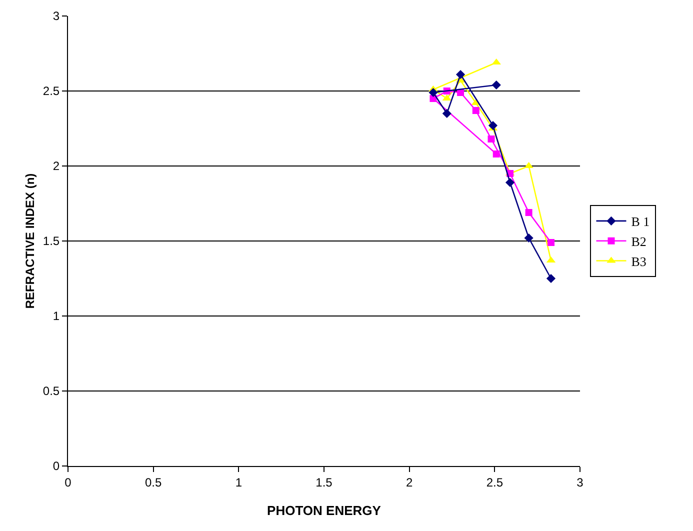 This screenshot has width=693, height=531. What do you see at coordinates (495, 482) in the screenshot?
I see `x-tick-label: 2.5` at bounding box center [495, 482].